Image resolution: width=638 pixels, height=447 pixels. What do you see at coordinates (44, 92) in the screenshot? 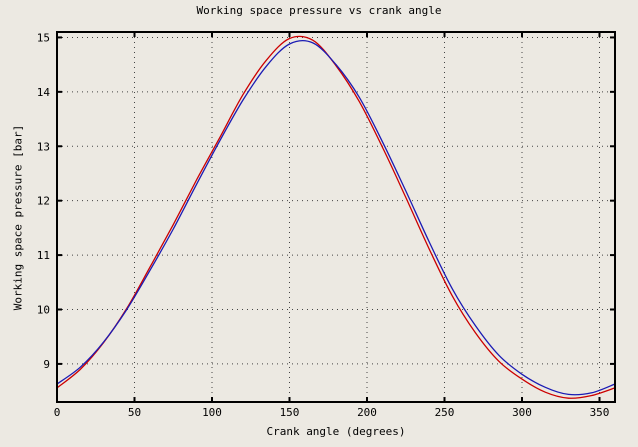
I see `y-tick-label: 14` at bounding box center [44, 92].